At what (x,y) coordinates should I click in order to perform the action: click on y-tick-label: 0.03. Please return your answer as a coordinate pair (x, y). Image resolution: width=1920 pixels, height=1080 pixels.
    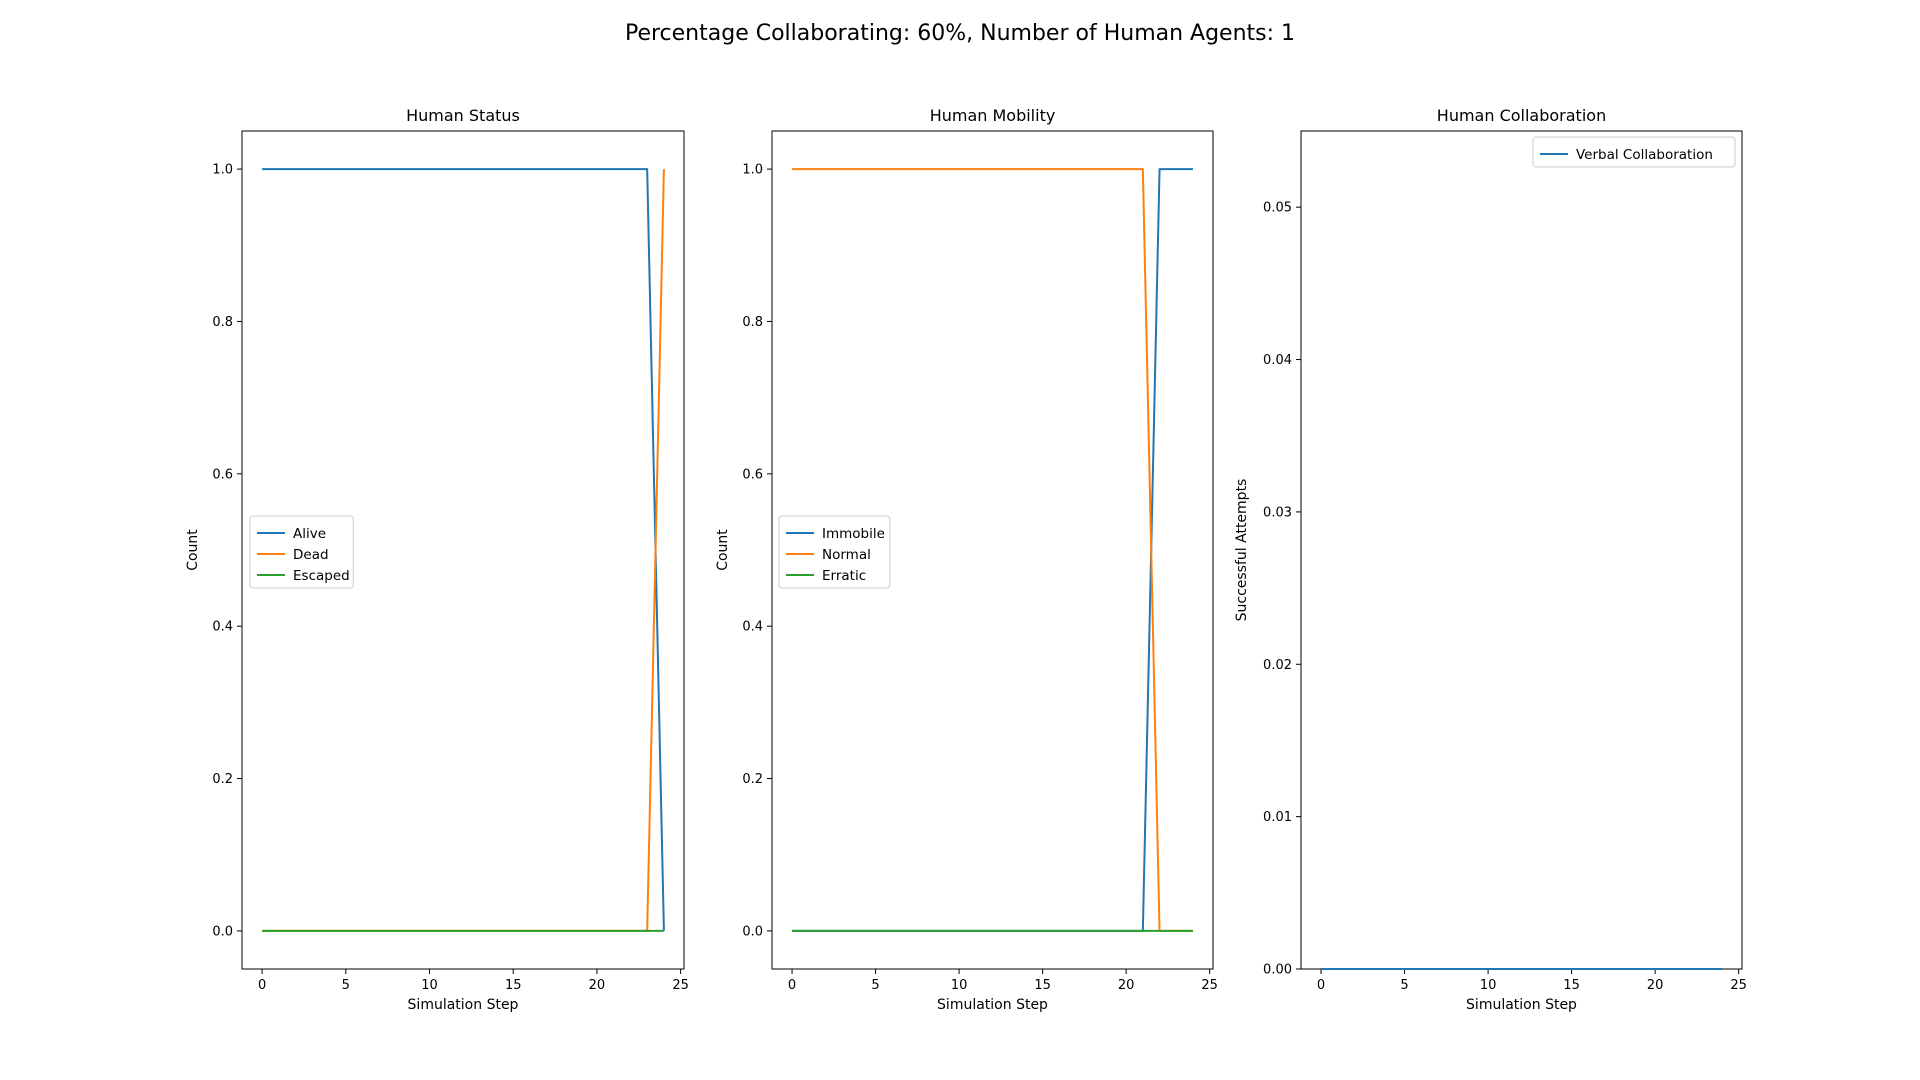
    Looking at the image, I should click on (1277, 512).